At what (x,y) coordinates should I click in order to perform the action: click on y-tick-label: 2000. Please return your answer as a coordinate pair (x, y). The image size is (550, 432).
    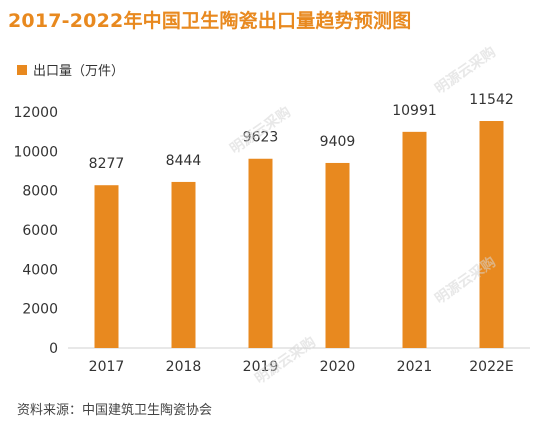
    Looking at the image, I should click on (40, 310).